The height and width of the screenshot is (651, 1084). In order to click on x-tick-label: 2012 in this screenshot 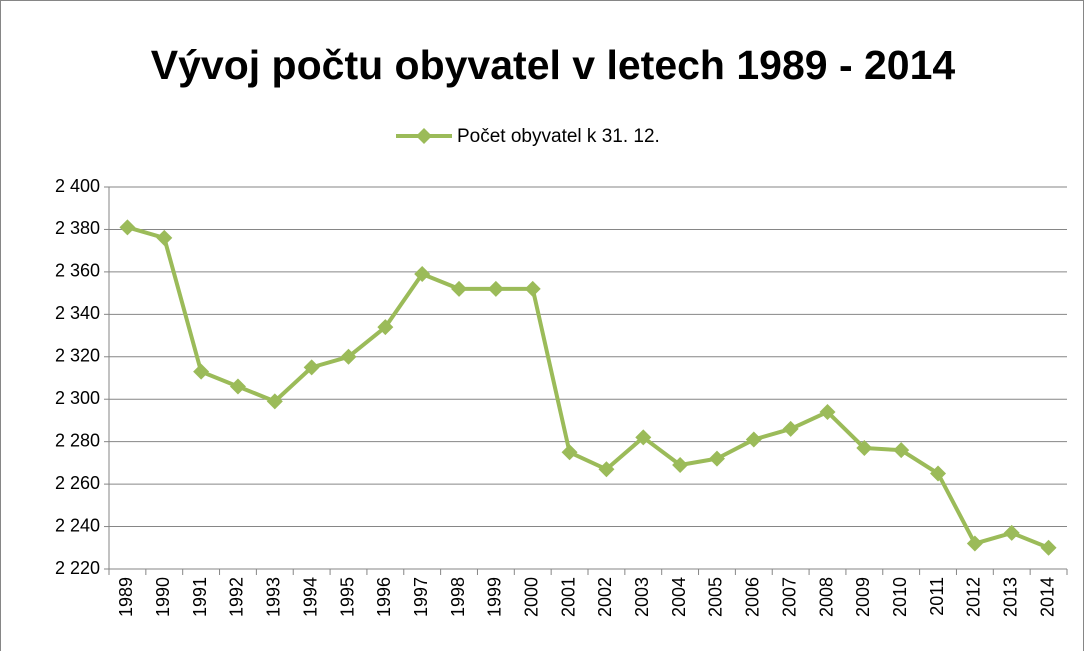, I will do `click(974, 597)`.